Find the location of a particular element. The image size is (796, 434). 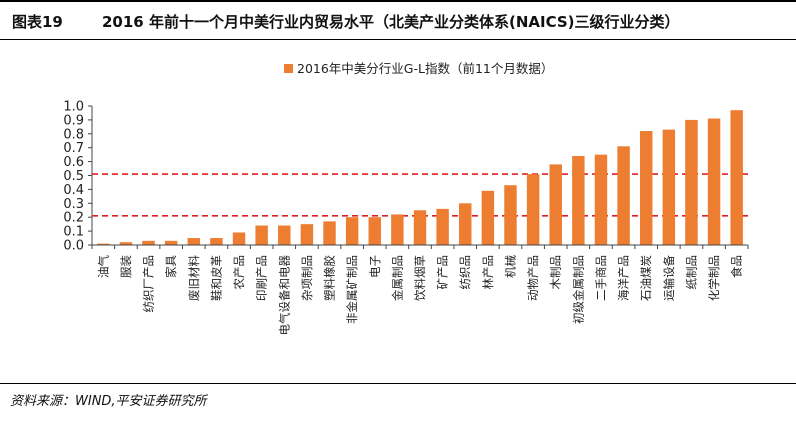

category-label: 杂项制品 is located at coordinates (307, 278).